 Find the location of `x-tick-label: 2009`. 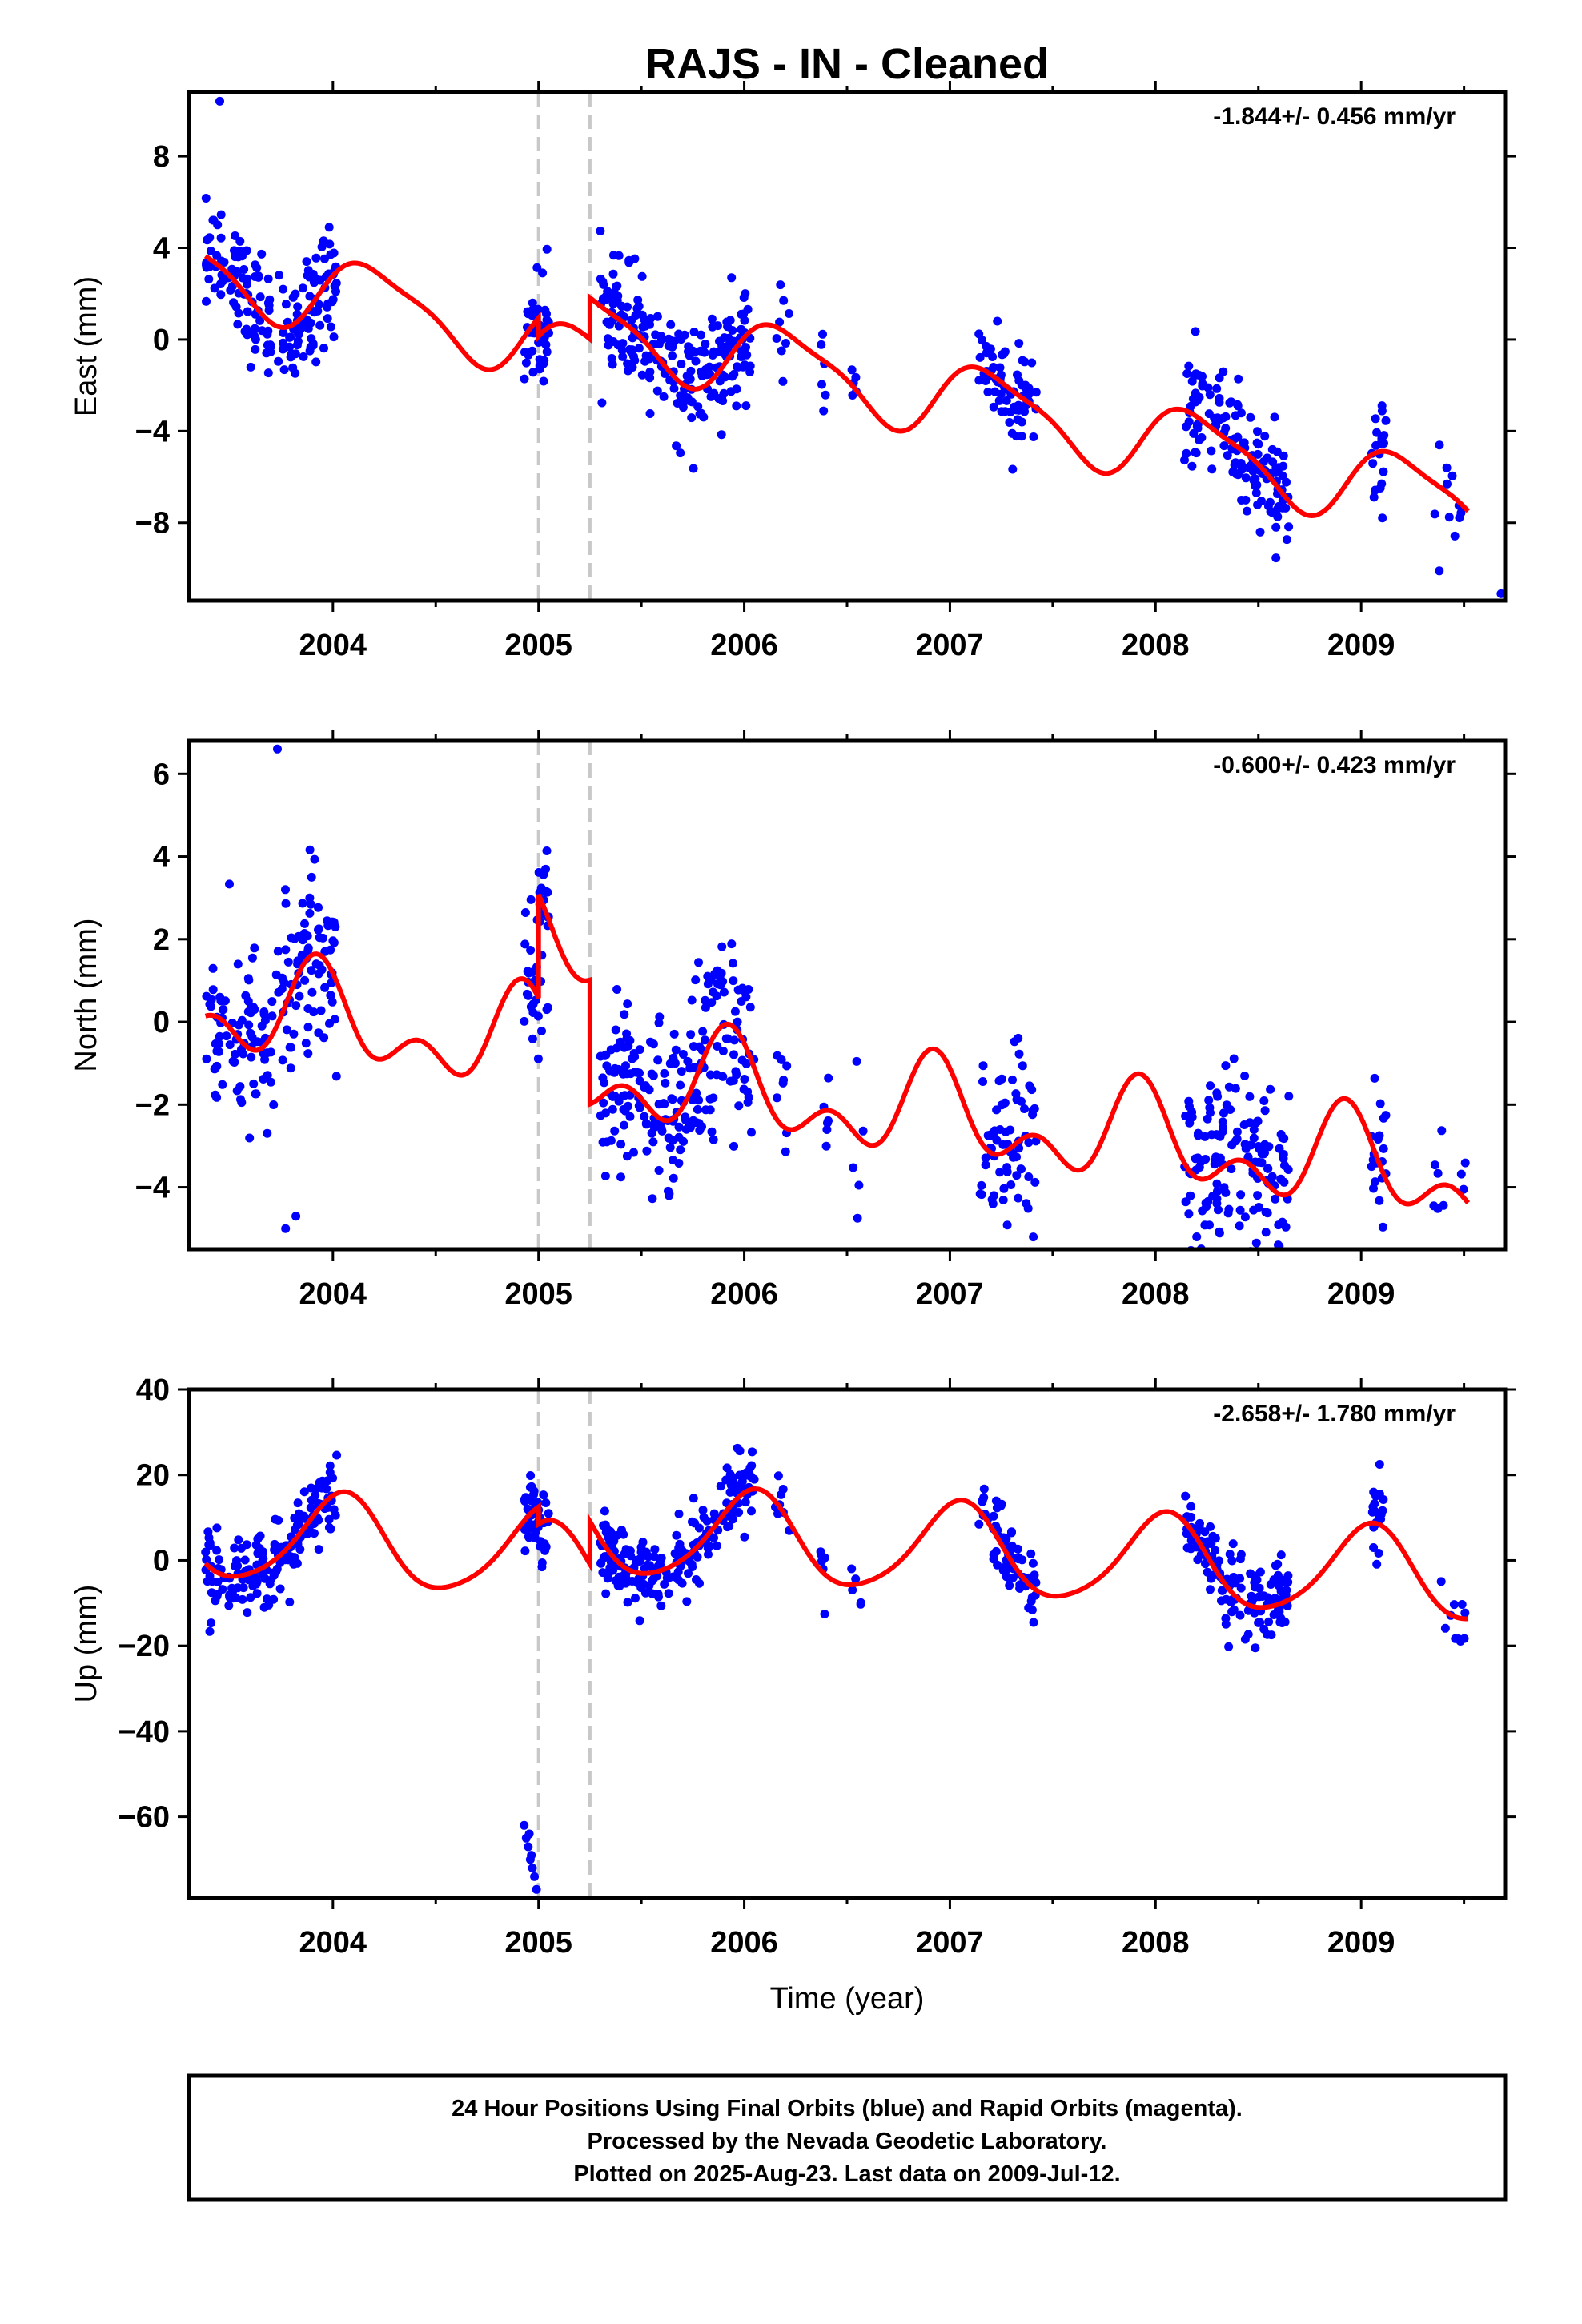

x-tick-label: 2009 is located at coordinates (1361, 1943).